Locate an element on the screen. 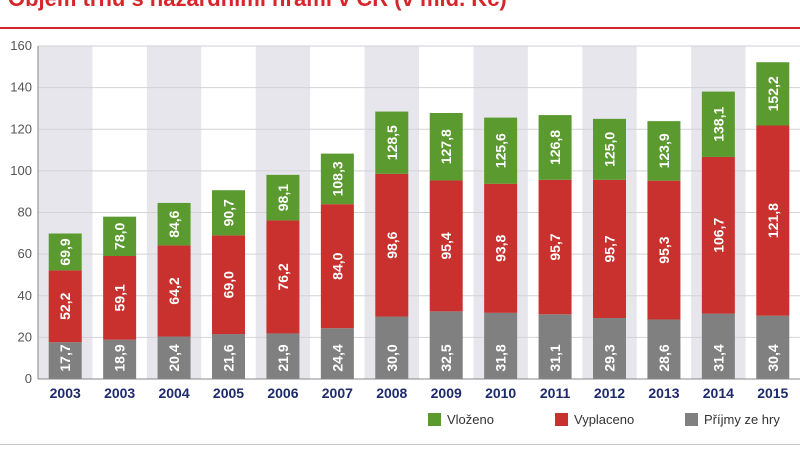 This screenshot has width=800, height=449. data-label: 127,8 is located at coordinates (446, 146).